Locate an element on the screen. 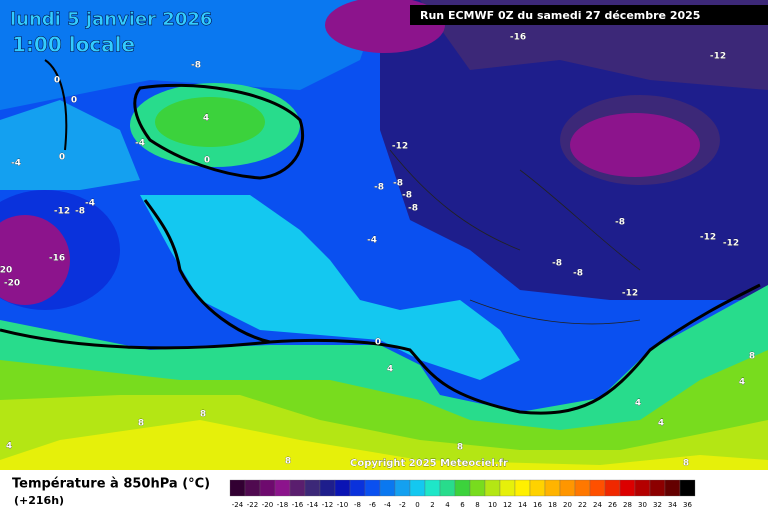 Image resolution: width=768 pixels, height=512 pixels. scale-label: -2 is located at coordinates (402, 505).